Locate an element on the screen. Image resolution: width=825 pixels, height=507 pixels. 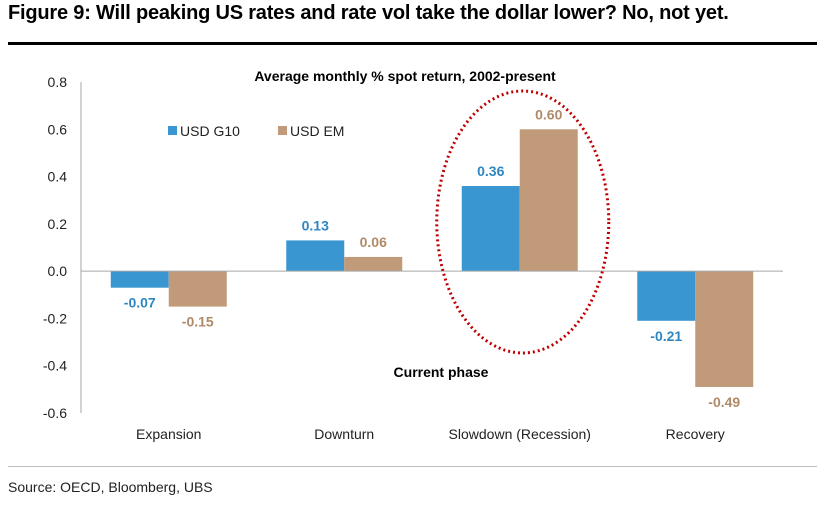
legend-label-usd-em: USD EM is located at coordinates (317, 131).